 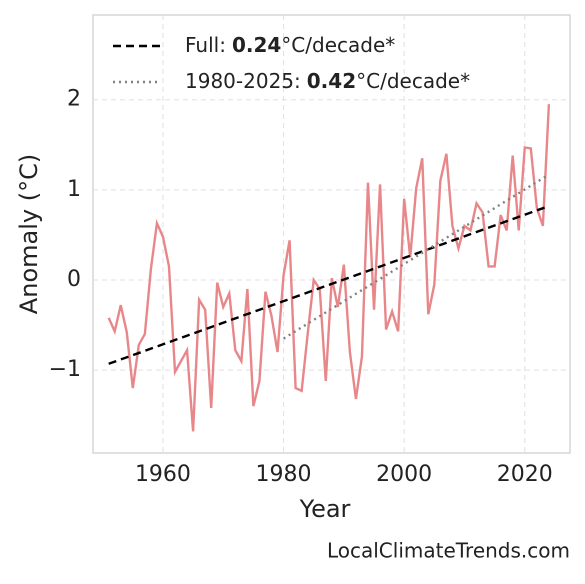 What do you see at coordinates (163, 474) in the screenshot?
I see `x-tick-label: 1960` at bounding box center [163, 474].